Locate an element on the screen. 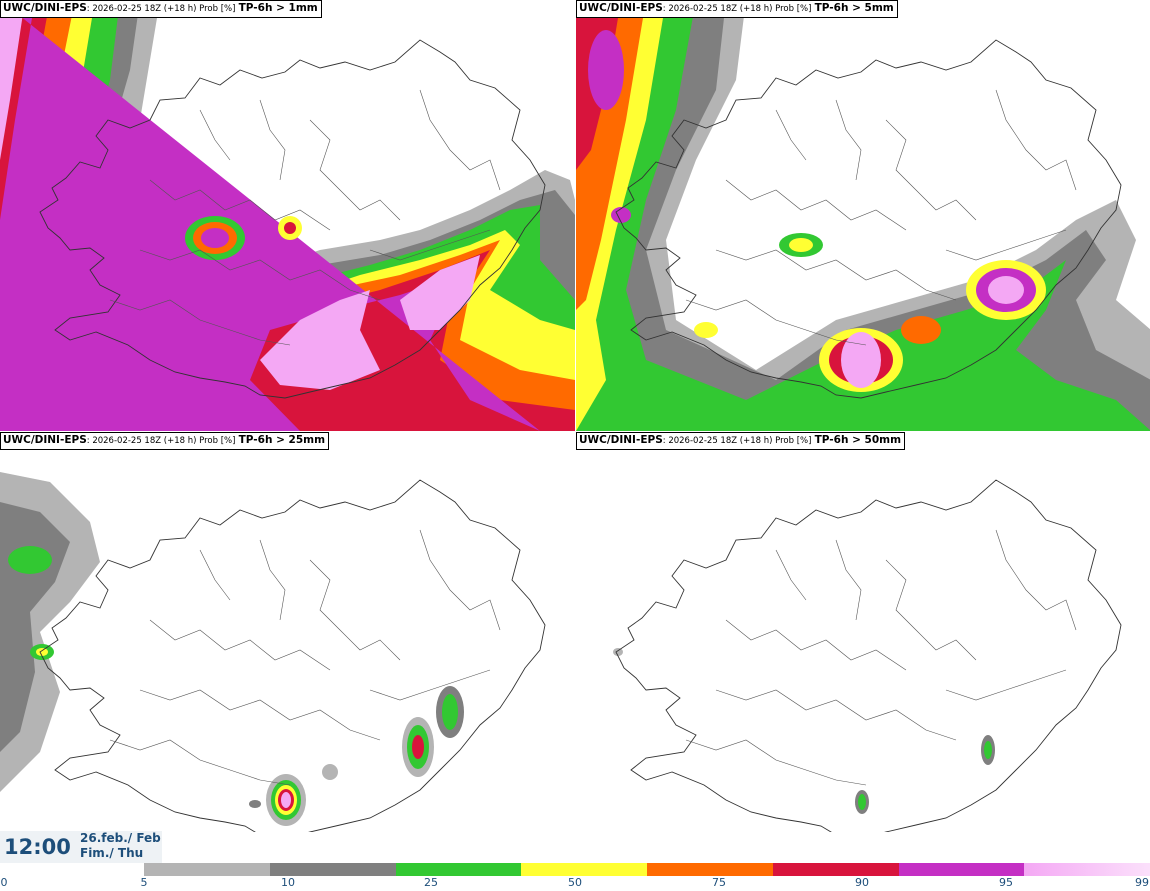 This screenshot has height=891, width=1150. colorbar-tick-label: 90 is located at coordinates (862, 882).